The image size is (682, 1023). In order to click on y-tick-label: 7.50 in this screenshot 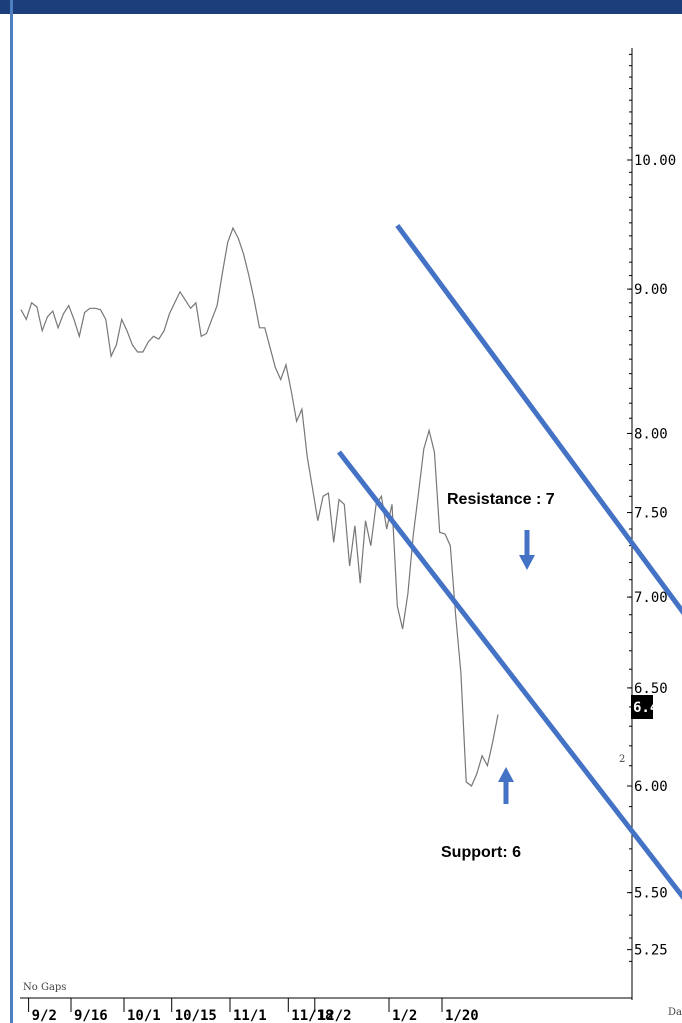, I will do `click(651, 514)`.